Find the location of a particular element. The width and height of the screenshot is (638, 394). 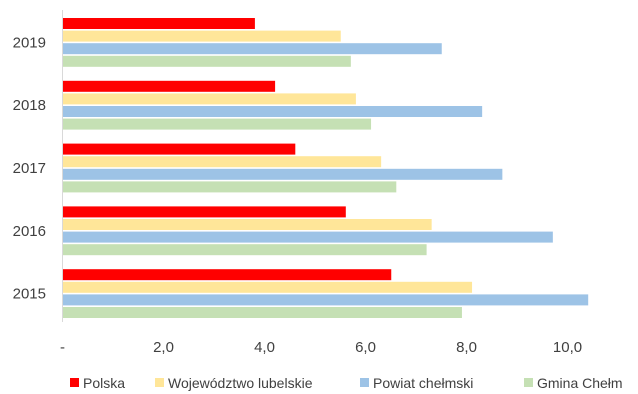

bar-wojew-dztwo-lubelskie-2016 is located at coordinates (247, 224).